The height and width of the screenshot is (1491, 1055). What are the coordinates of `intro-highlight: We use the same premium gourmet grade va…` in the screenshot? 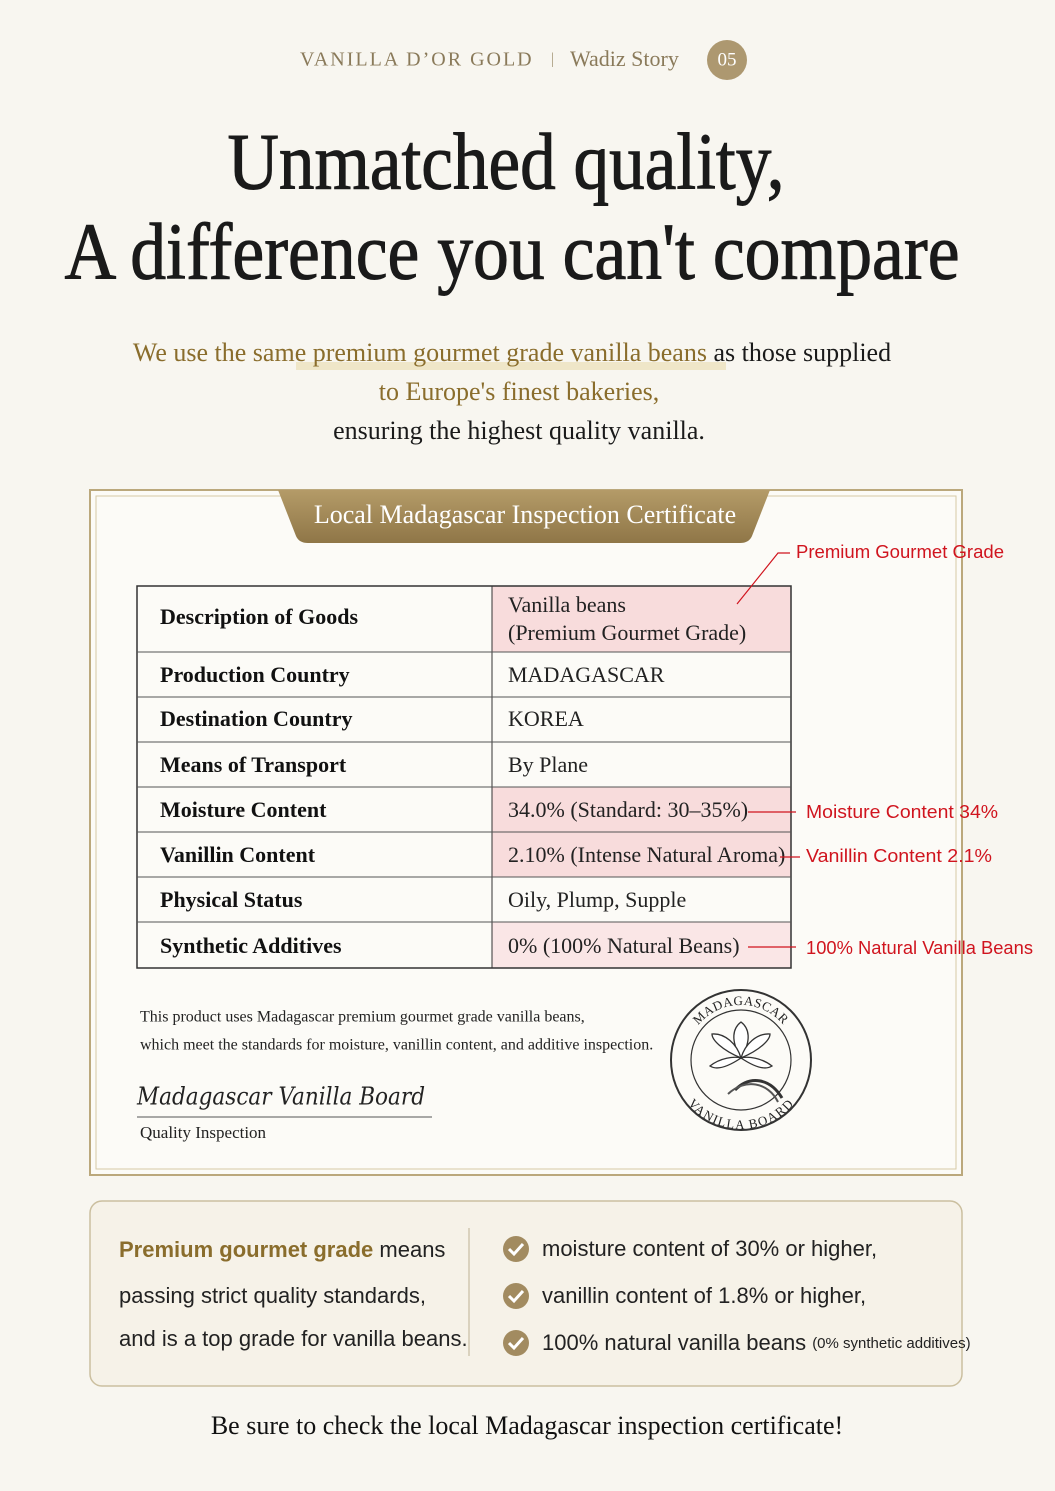 It's located at (420, 352).